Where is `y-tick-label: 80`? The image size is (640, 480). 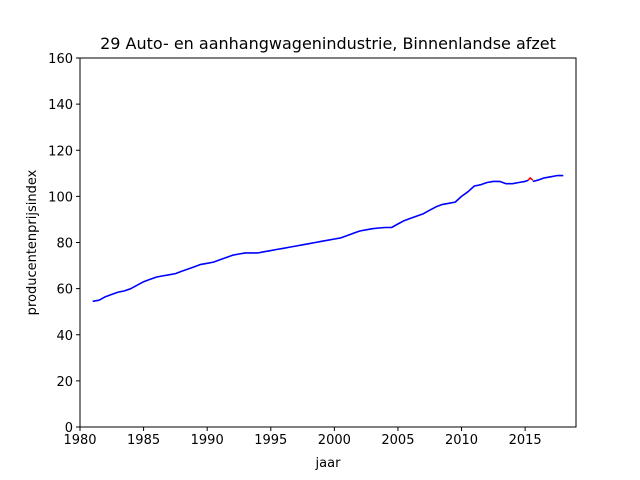
y-tick-label: 80 is located at coordinates (64, 244).